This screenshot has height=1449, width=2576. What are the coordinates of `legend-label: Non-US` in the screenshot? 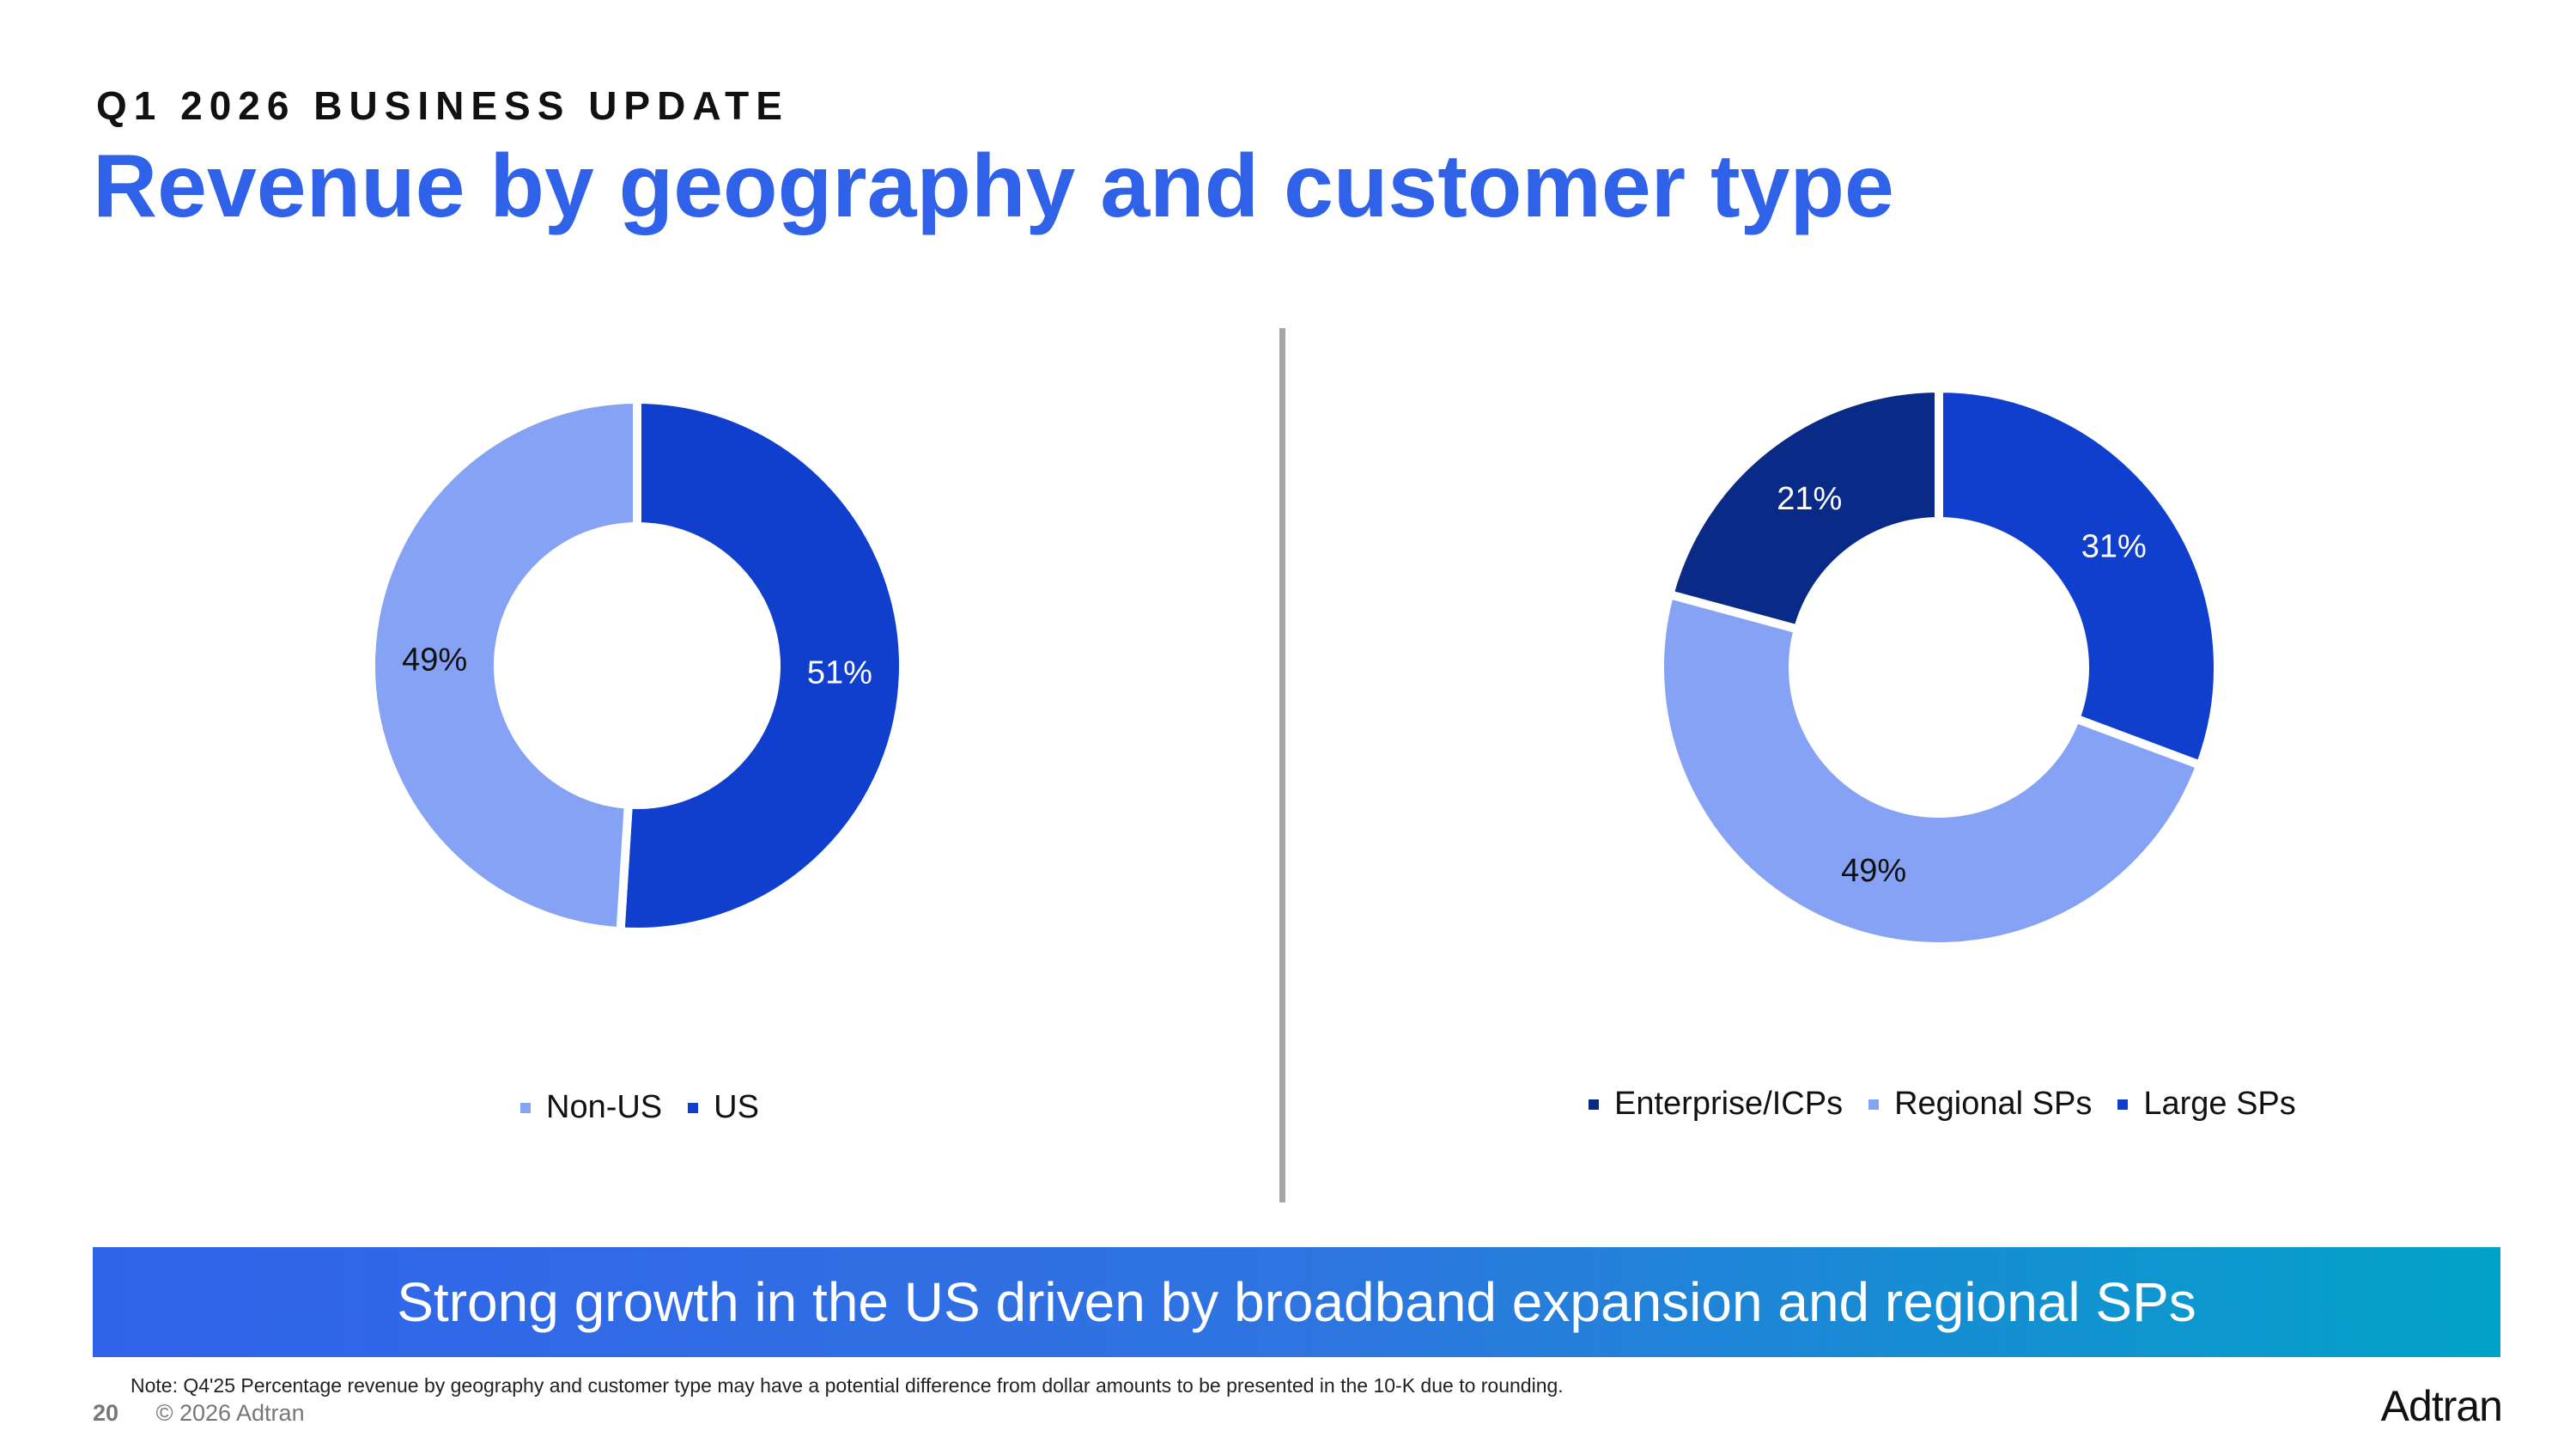 It's located at (605, 1107).